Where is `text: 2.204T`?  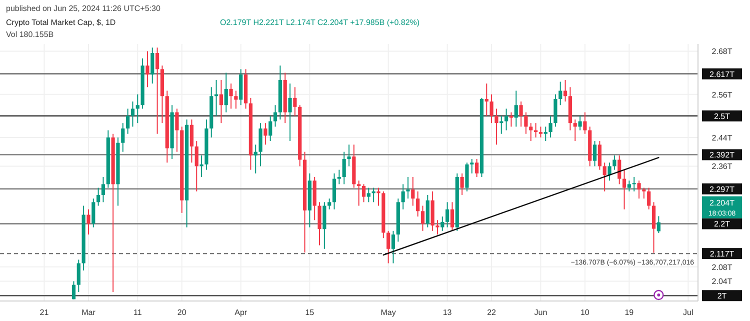
text: 2.204T is located at coordinates (722, 203).